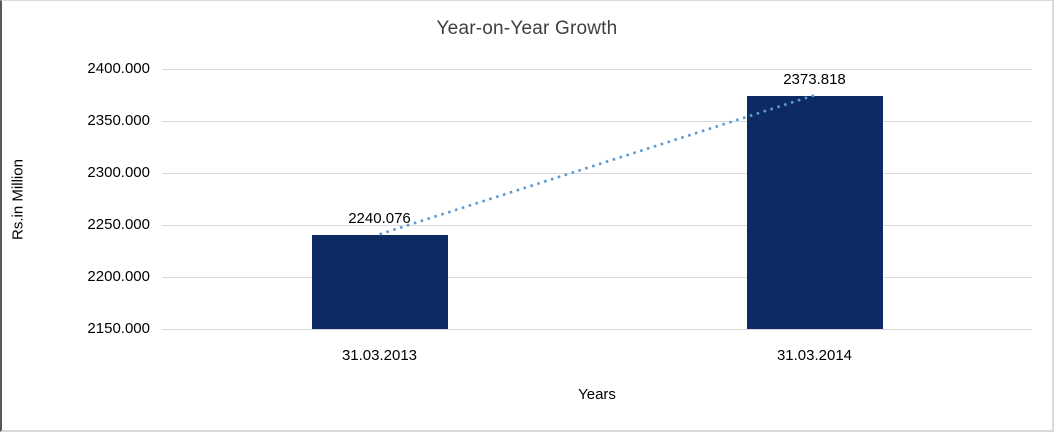  I want to click on y-tick-label: 2200.000, so click(118, 276).